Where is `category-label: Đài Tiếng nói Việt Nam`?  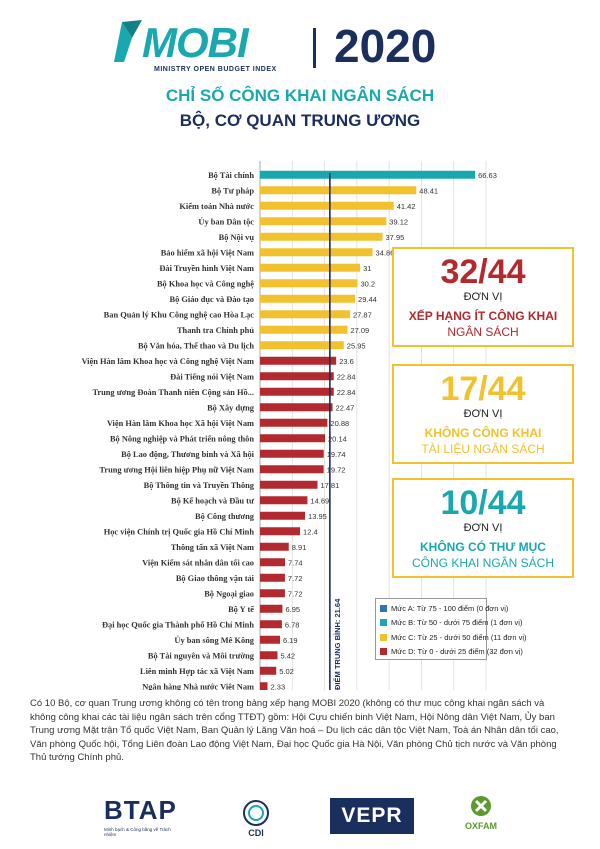
category-label: Đài Tiếng nói Việt Nam is located at coordinates (212, 376).